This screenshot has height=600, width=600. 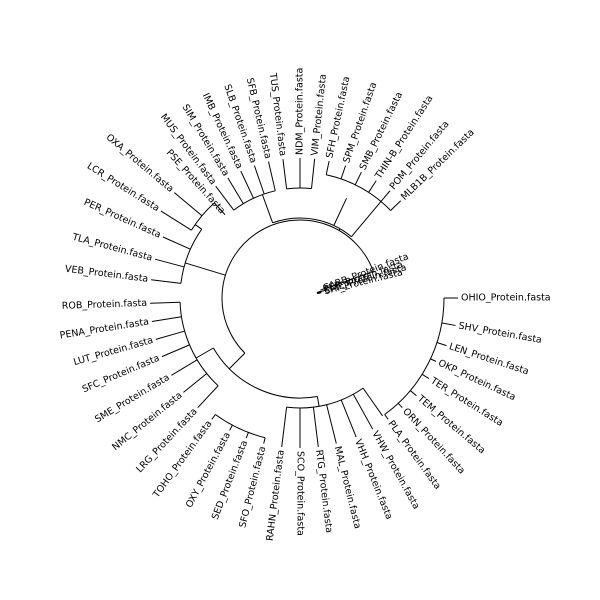 What do you see at coordinates (300, 493) in the screenshot?
I see `tip-label: SCO_Protein.fasta` at bounding box center [300, 493].